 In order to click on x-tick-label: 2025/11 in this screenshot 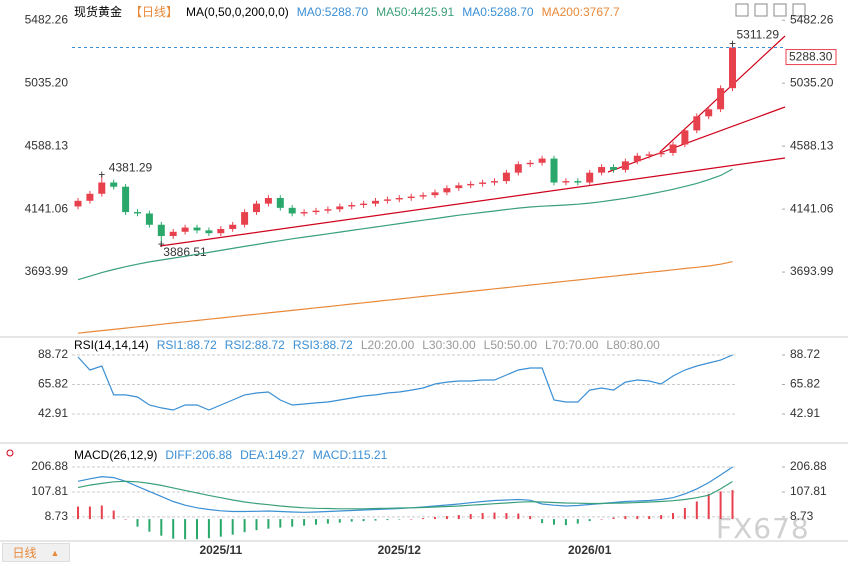, I will do `click(220, 550)`.